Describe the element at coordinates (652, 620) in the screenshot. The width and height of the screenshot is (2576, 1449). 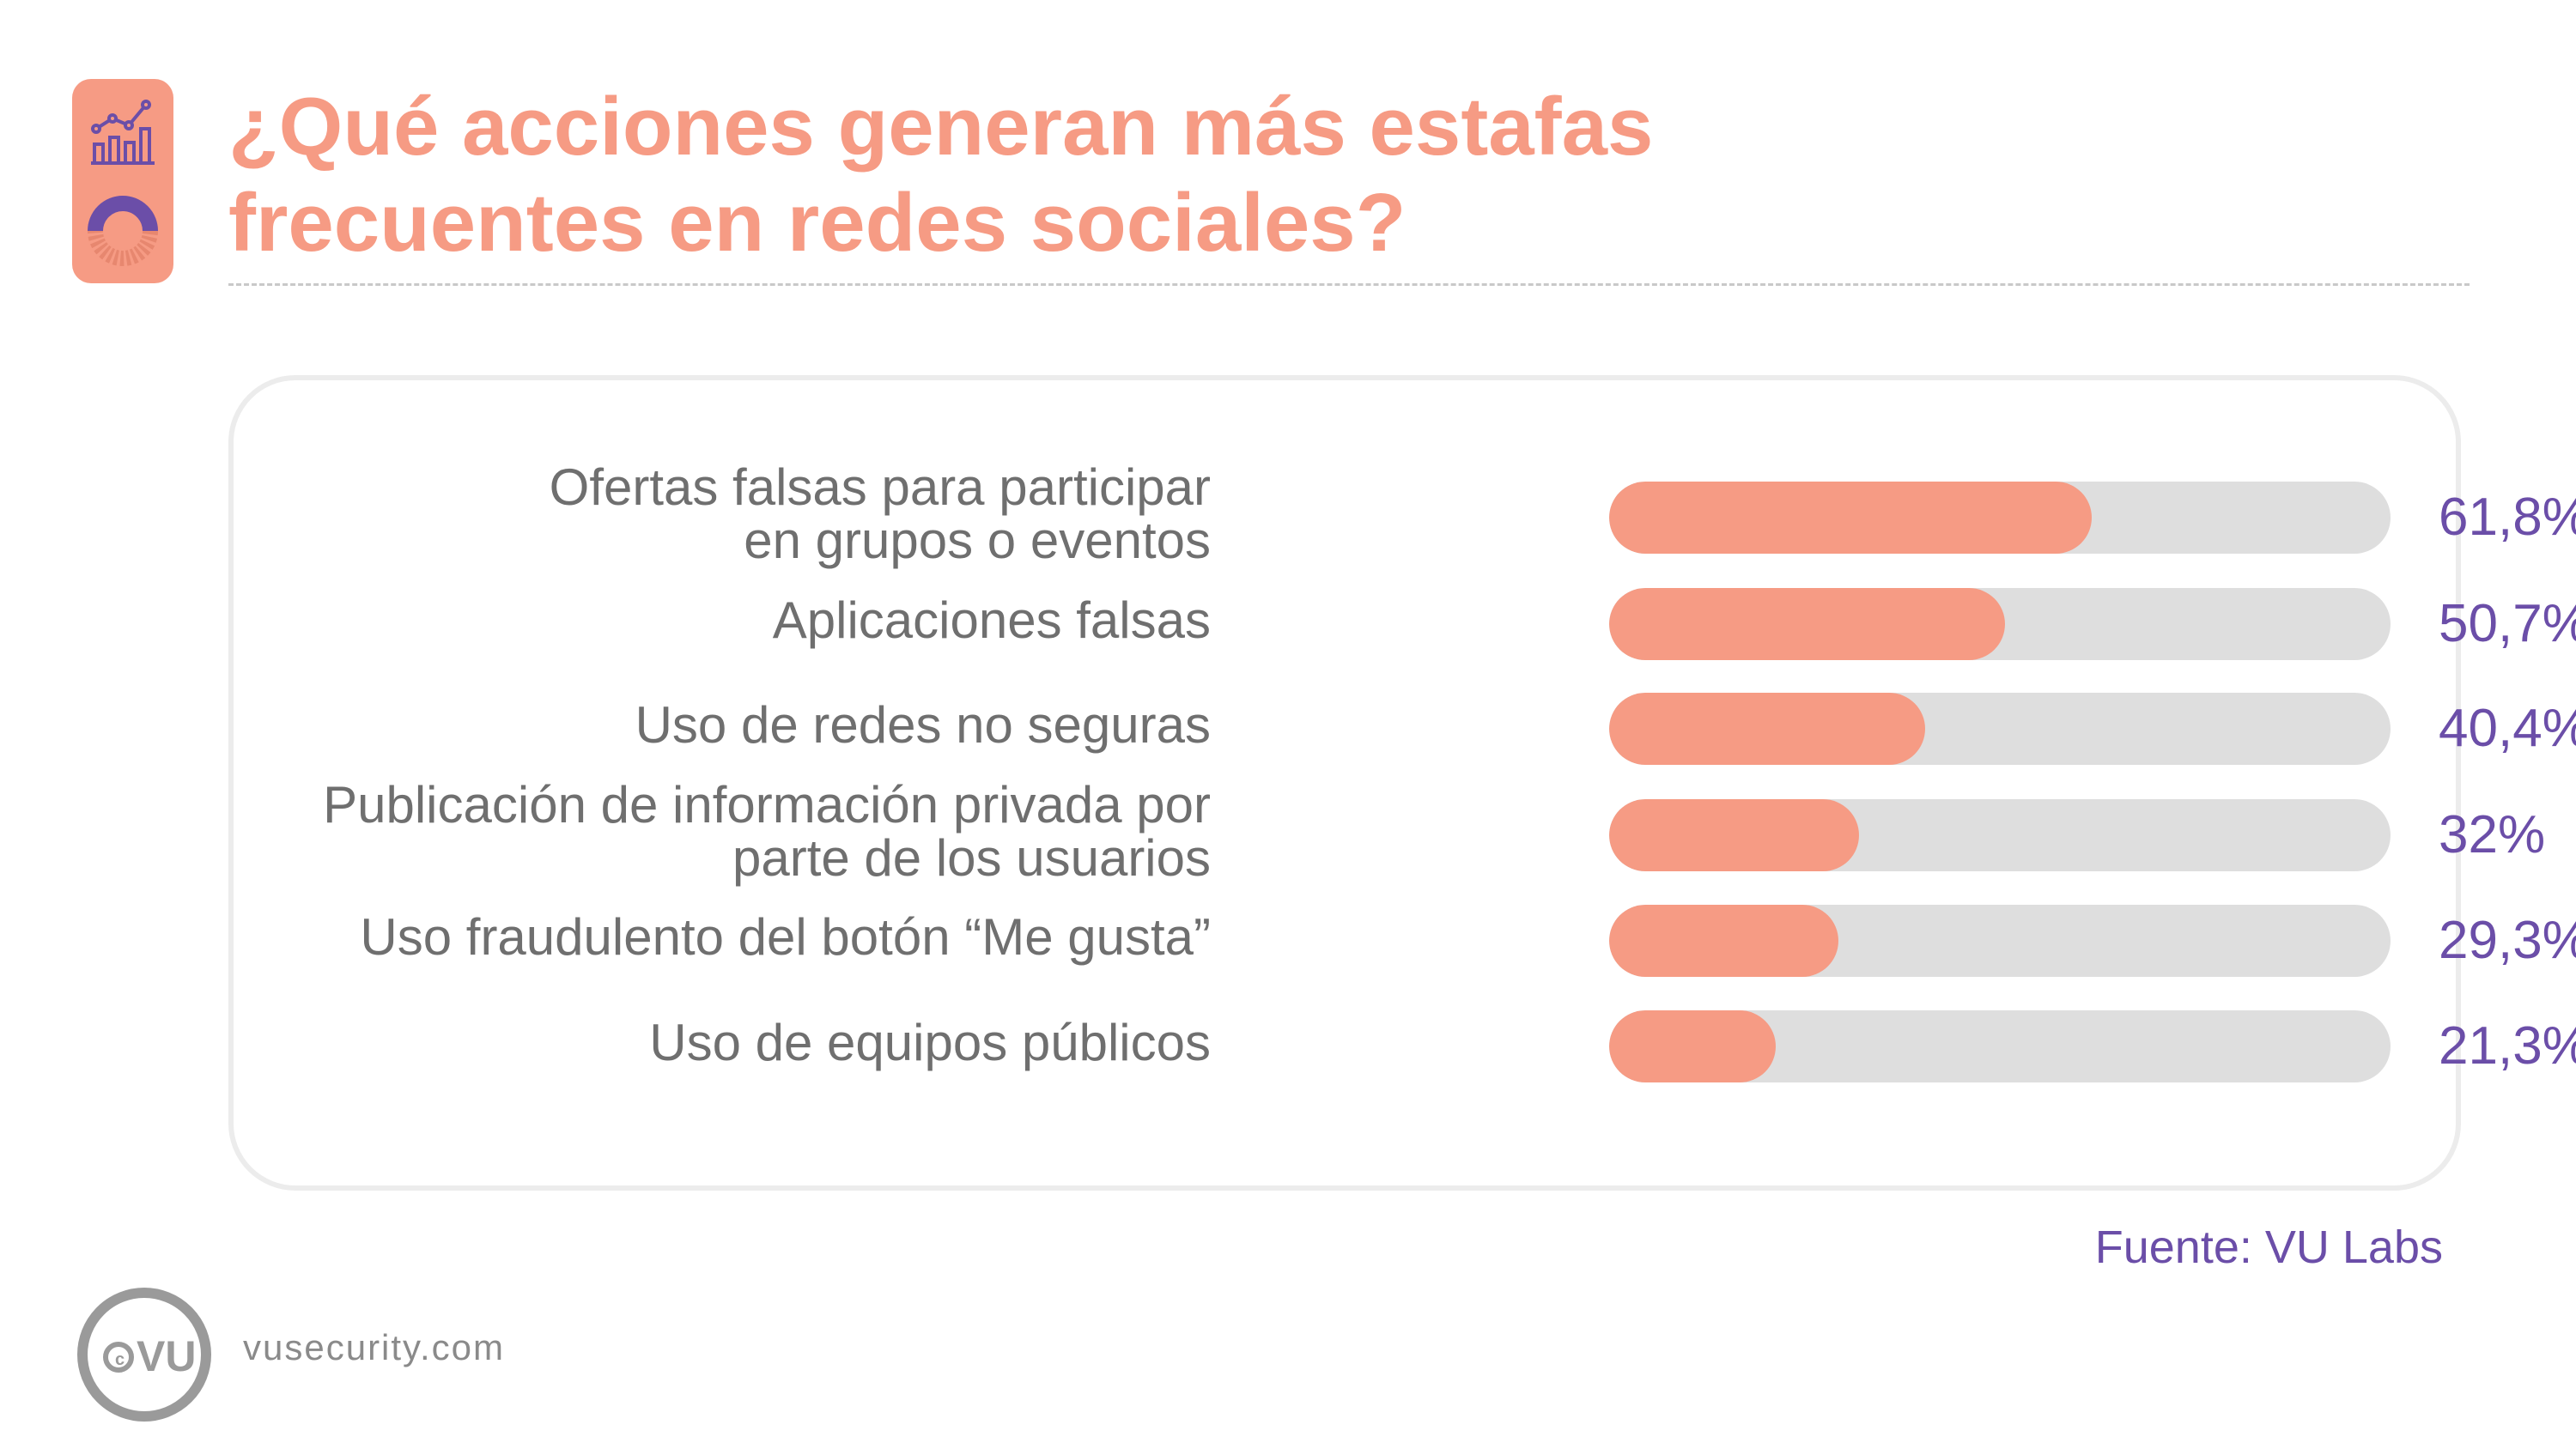
I see `category-label: Aplicaciones falsas` at that location.